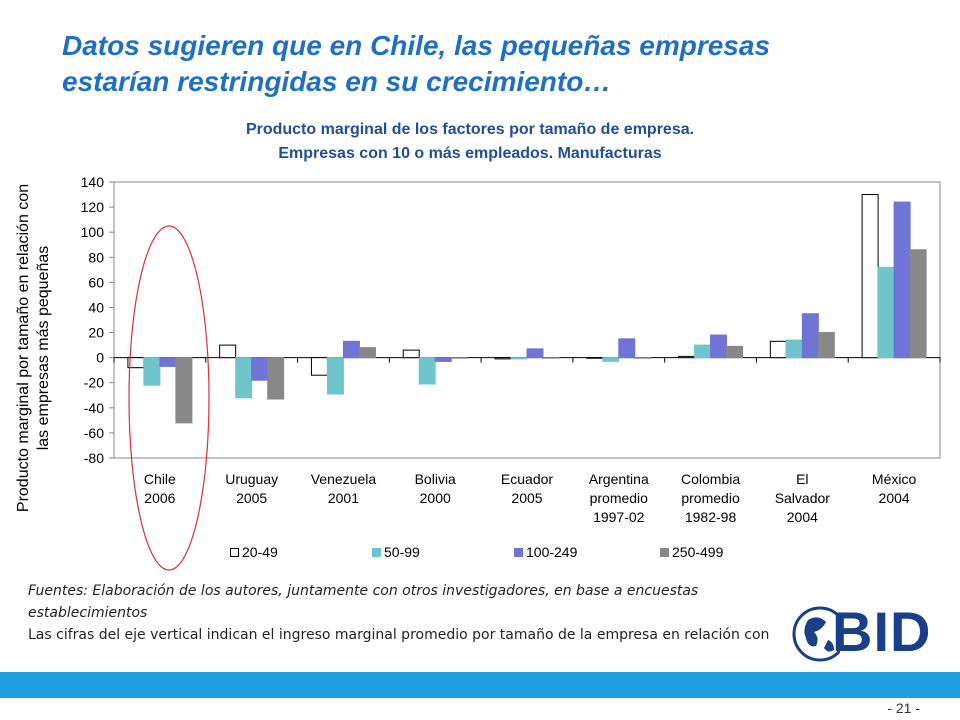 This screenshot has height=720, width=960. I want to click on y-tick-label: 80, so click(96, 257).